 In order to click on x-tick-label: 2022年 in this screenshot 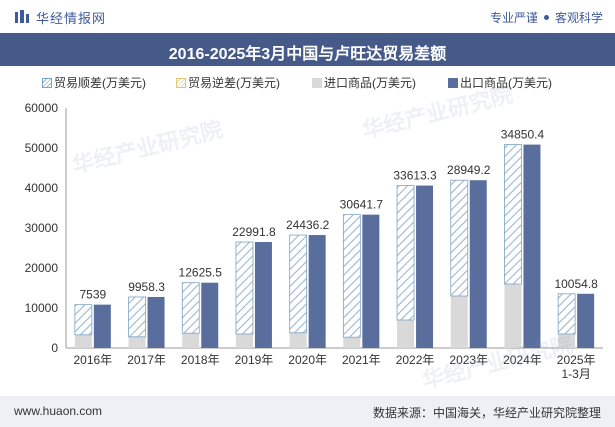, I will do `click(415, 360)`.